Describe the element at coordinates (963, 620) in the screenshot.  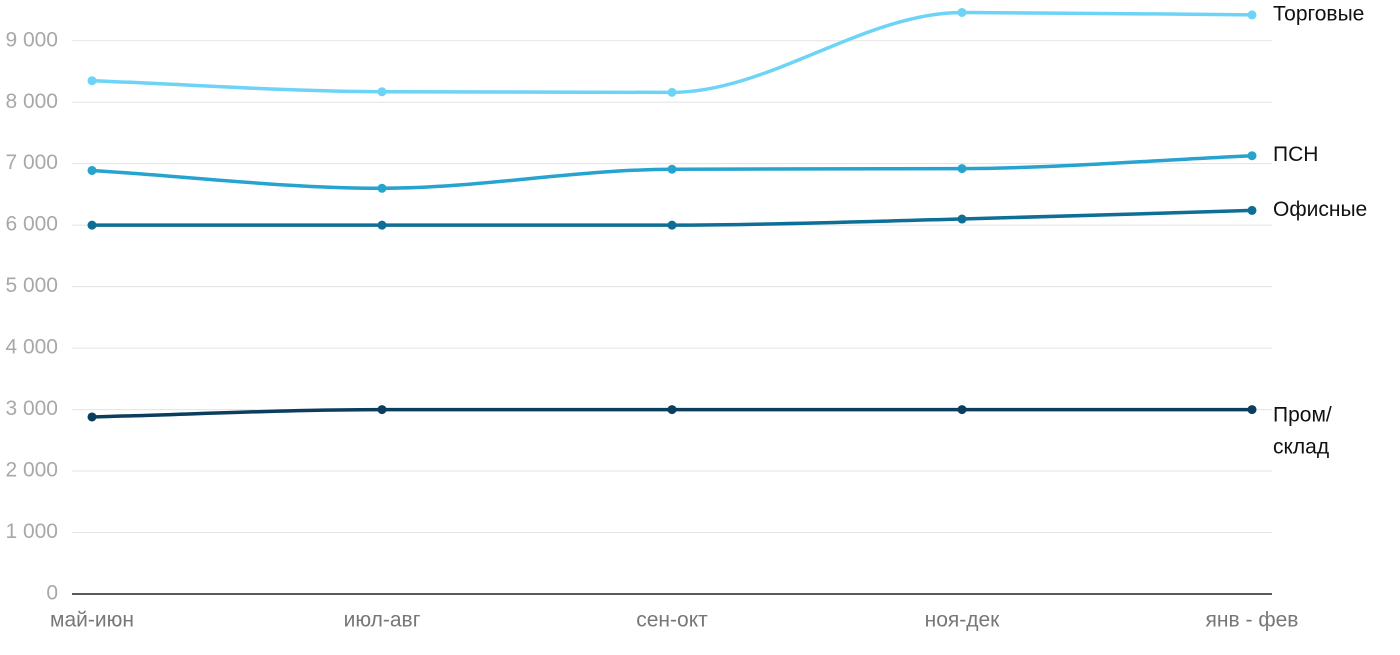
I see `x-tick-label: ноя-дек` at that location.